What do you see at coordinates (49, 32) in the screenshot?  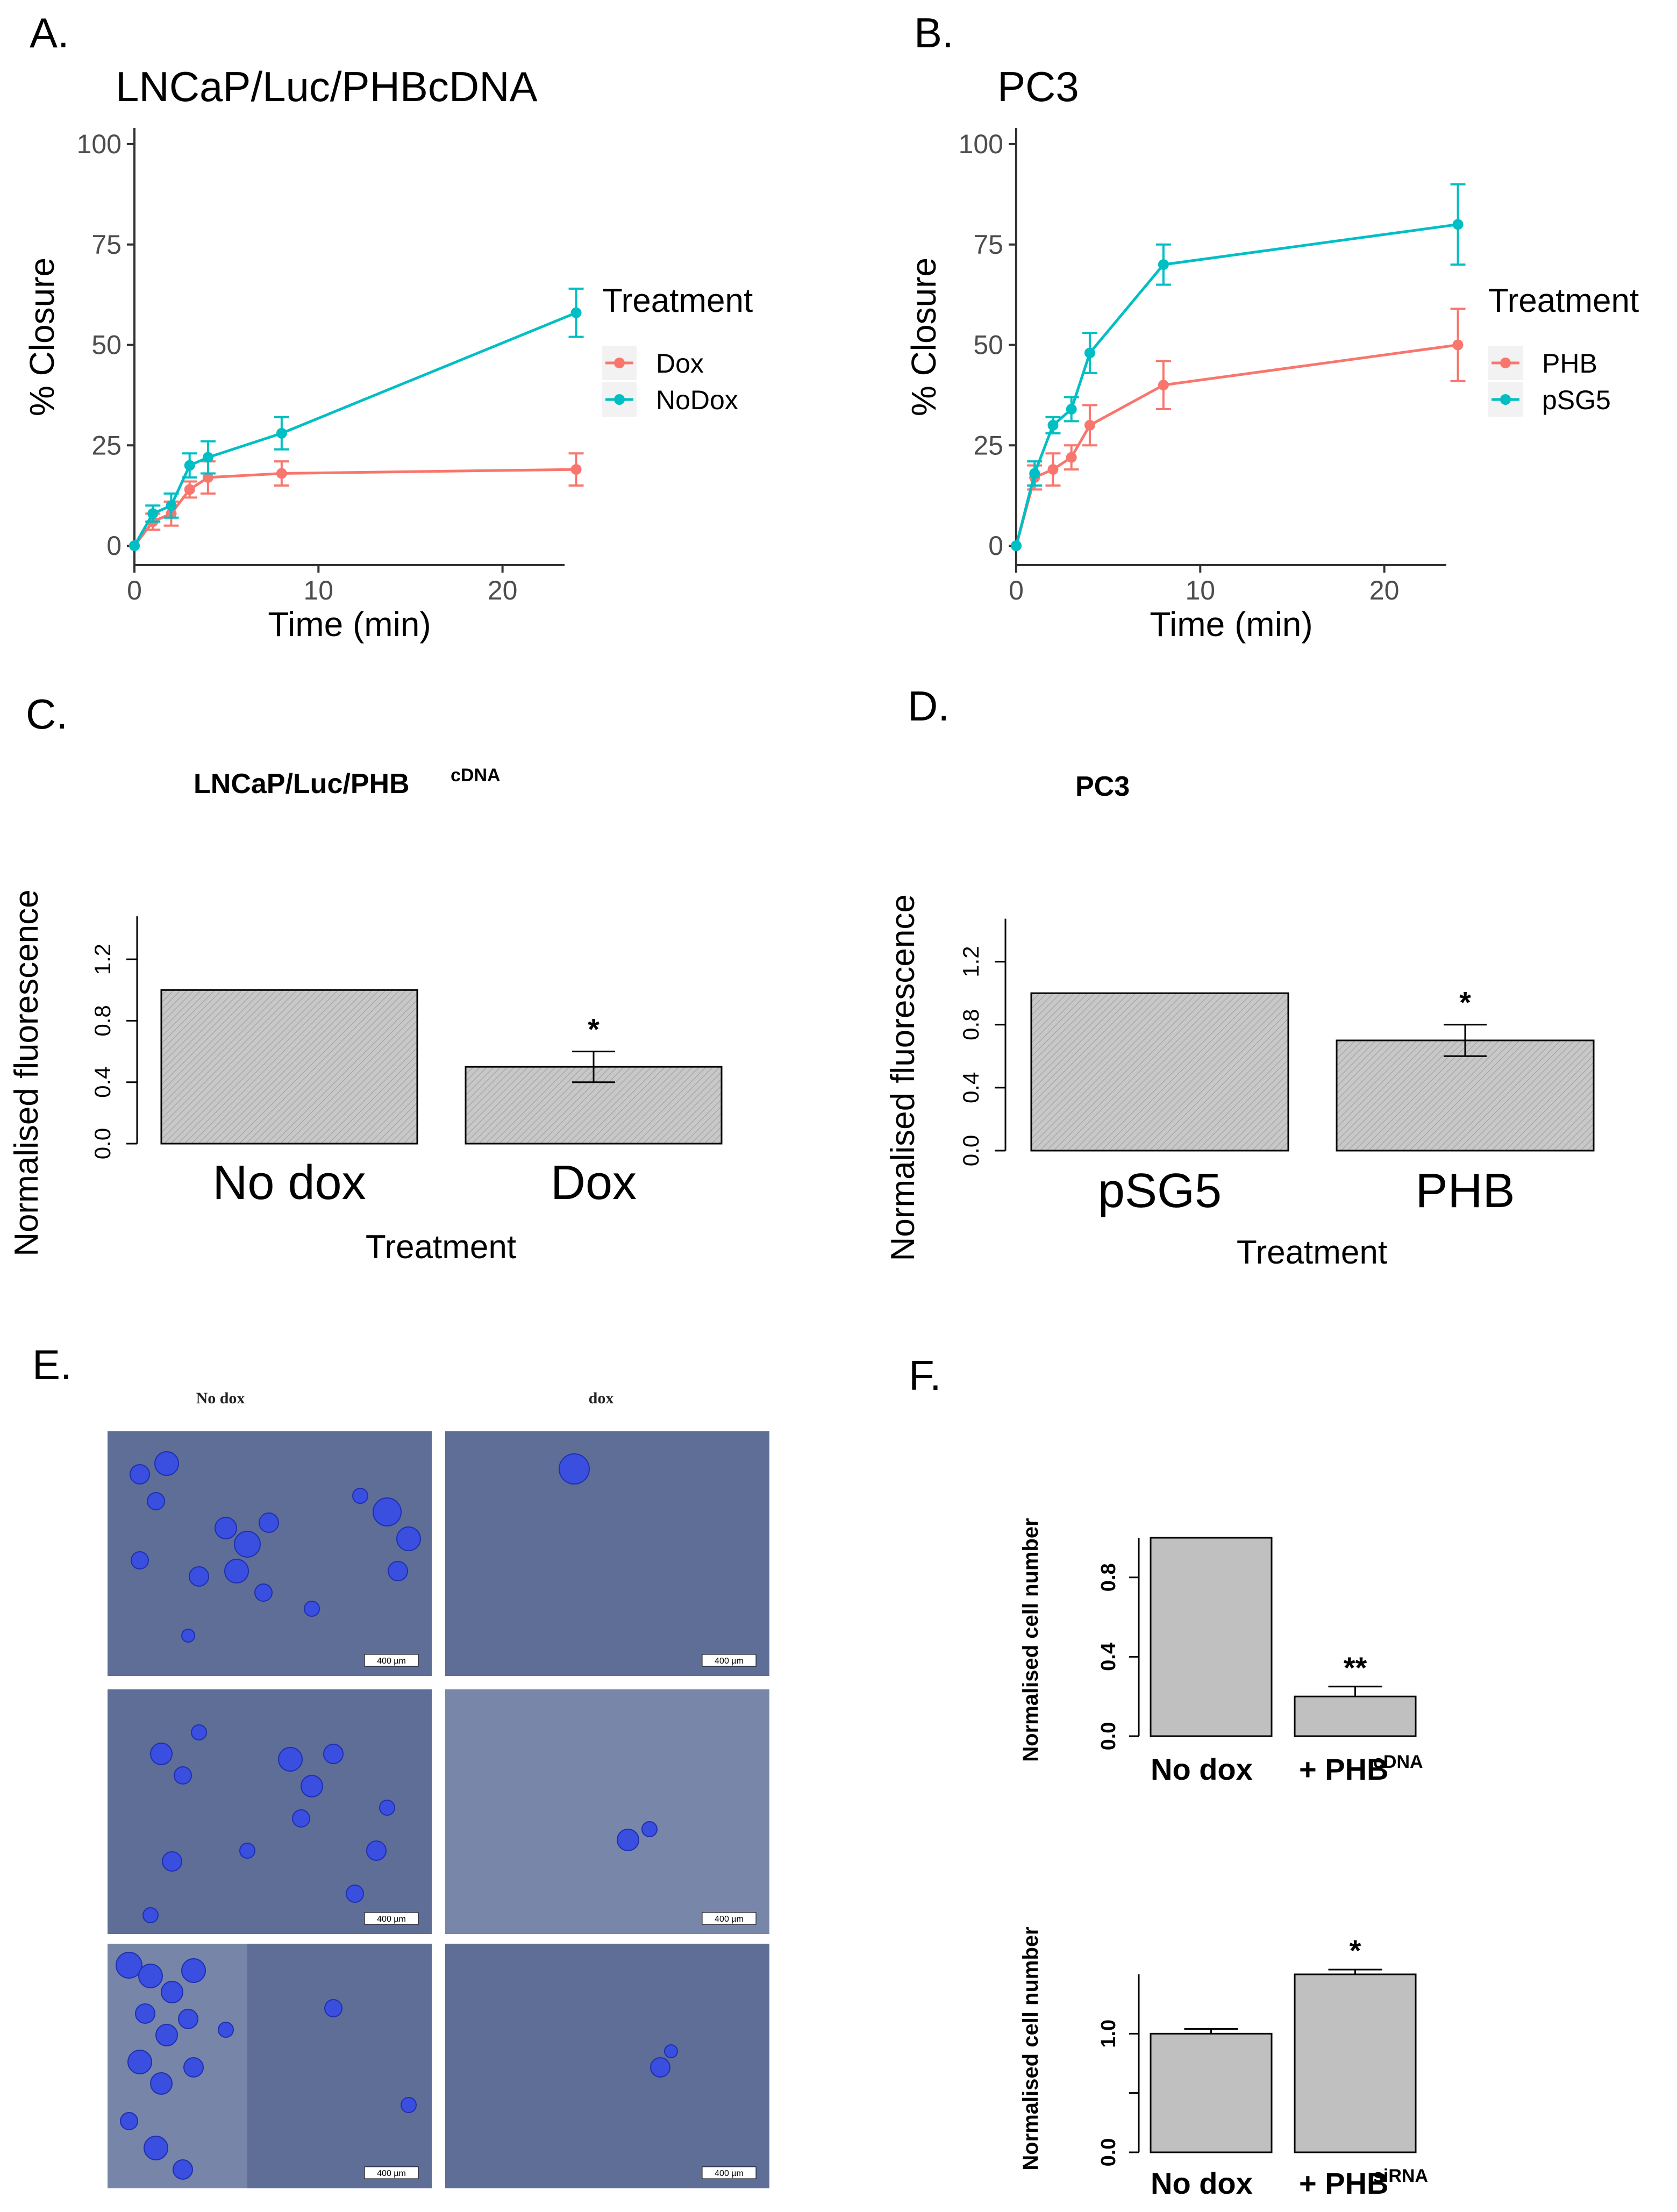 I see `panel-label-a: A.` at bounding box center [49, 32].